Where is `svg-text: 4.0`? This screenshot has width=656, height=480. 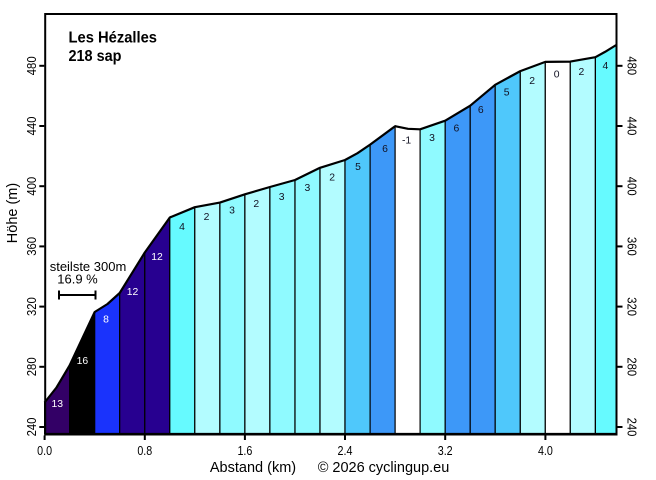
svg-text: 4.0 is located at coordinates (545, 450).